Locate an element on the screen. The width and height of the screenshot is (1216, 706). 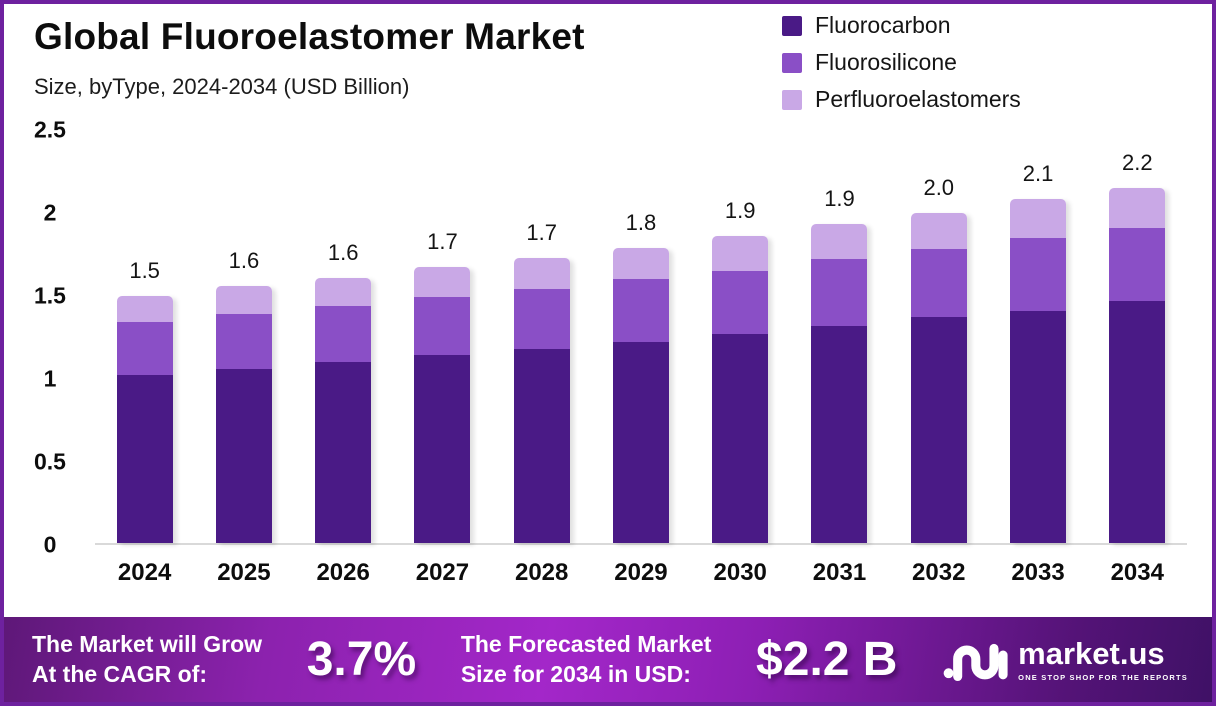
bar-segment-2028-perfluoroelastomers is located at coordinates (541, 273).